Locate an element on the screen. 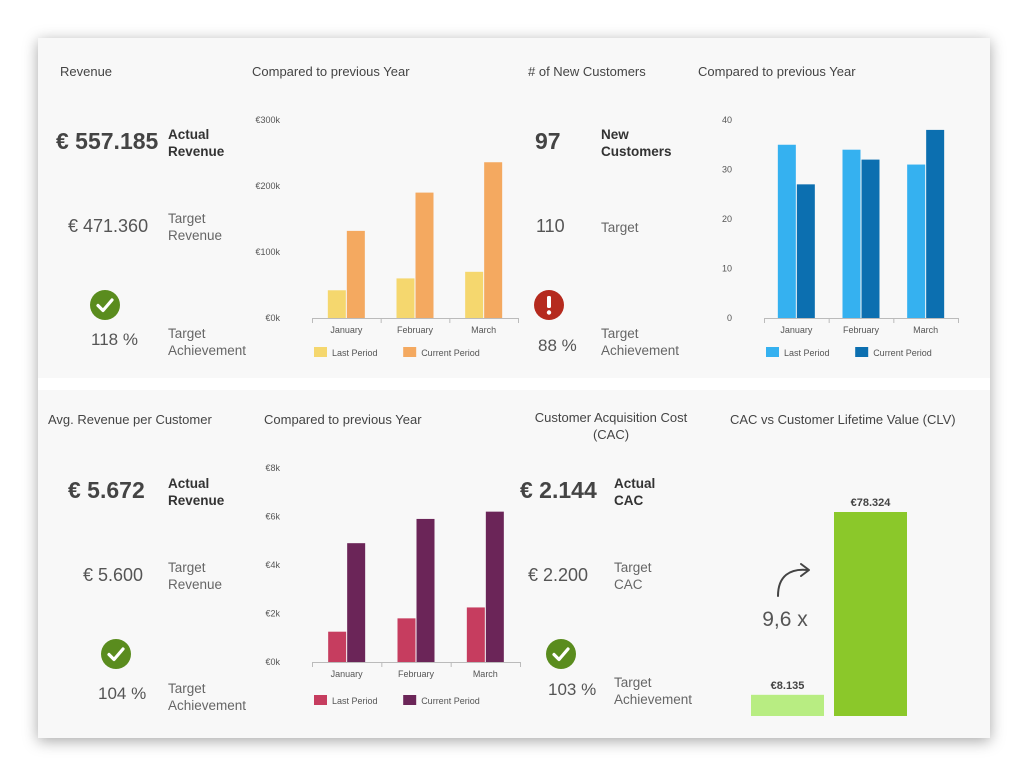 Image resolution: width=1027 pixels, height=777 pixels. y-tick-label: 10 is located at coordinates (727, 269).